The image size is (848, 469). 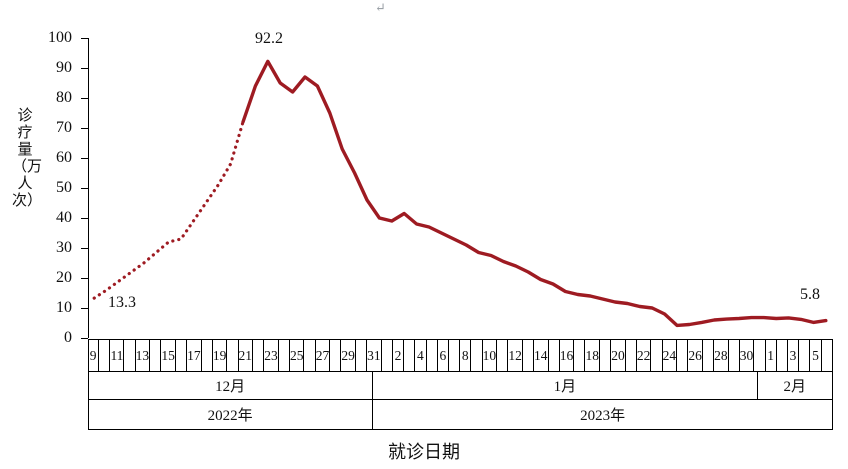 I want to click on x-axis-day-label: 25, so click(x=297, y=355).